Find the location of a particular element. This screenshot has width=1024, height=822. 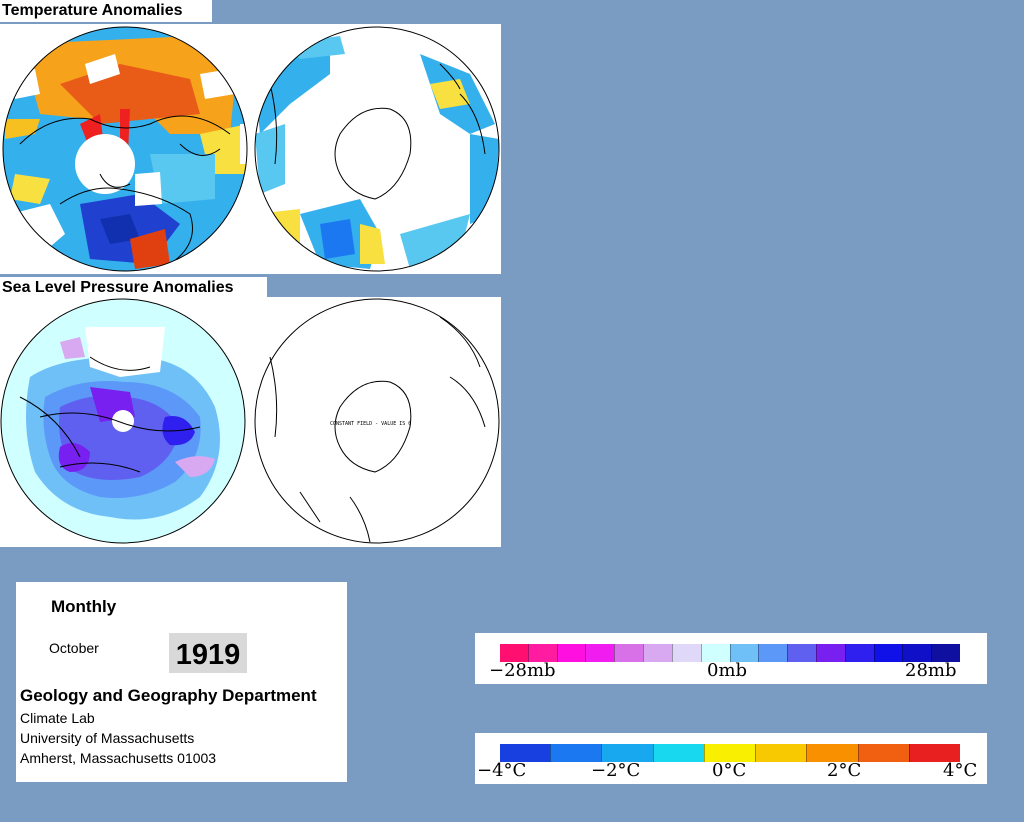

temp-legend-label-minus2: −2°C is located at coordinates (616, 770).